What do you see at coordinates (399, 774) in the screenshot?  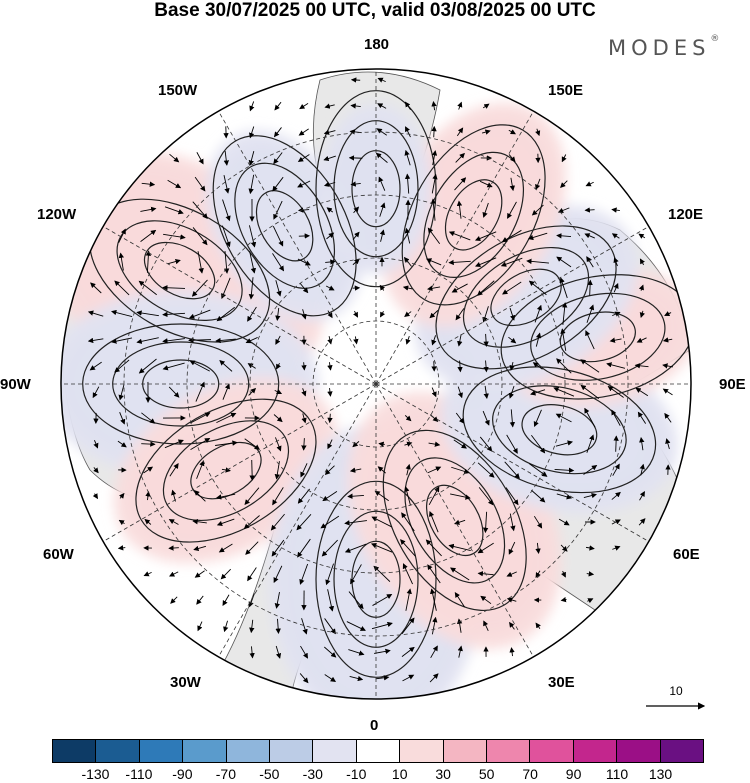 I see `colorbar-tick-label: 10` at bounding box center [399, 774].